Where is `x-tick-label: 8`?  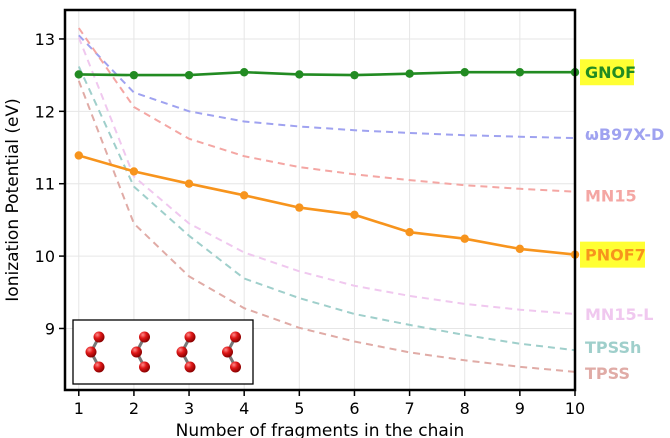 x-tick-label: 8 is located at coordinates (465, 408).